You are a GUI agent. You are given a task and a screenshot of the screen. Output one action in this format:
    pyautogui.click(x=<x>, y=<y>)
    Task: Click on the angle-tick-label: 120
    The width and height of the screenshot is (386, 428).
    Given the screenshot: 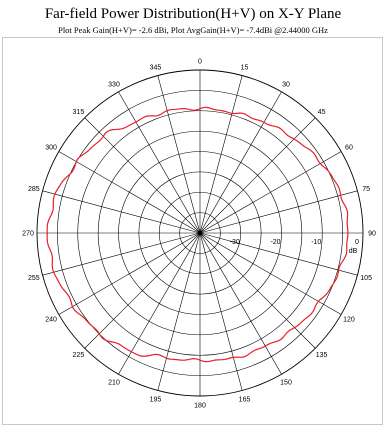 What is the action you would take?
    pyautogui.click(x=349, y=320)
    